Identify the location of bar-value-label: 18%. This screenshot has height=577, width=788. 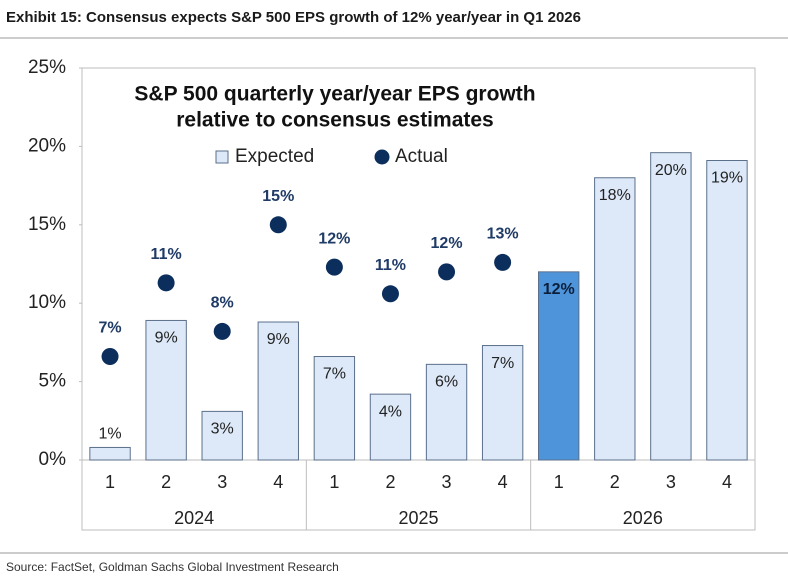
(615, 195).